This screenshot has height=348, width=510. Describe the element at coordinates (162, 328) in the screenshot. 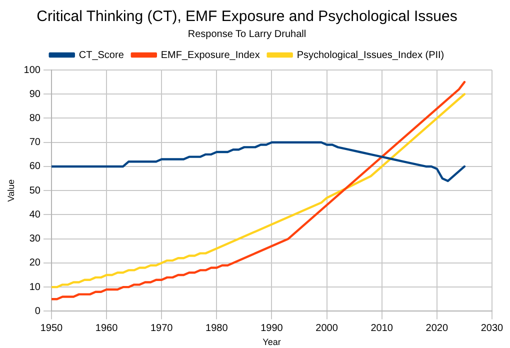

I see `x-tick-label: 1970` at that location.